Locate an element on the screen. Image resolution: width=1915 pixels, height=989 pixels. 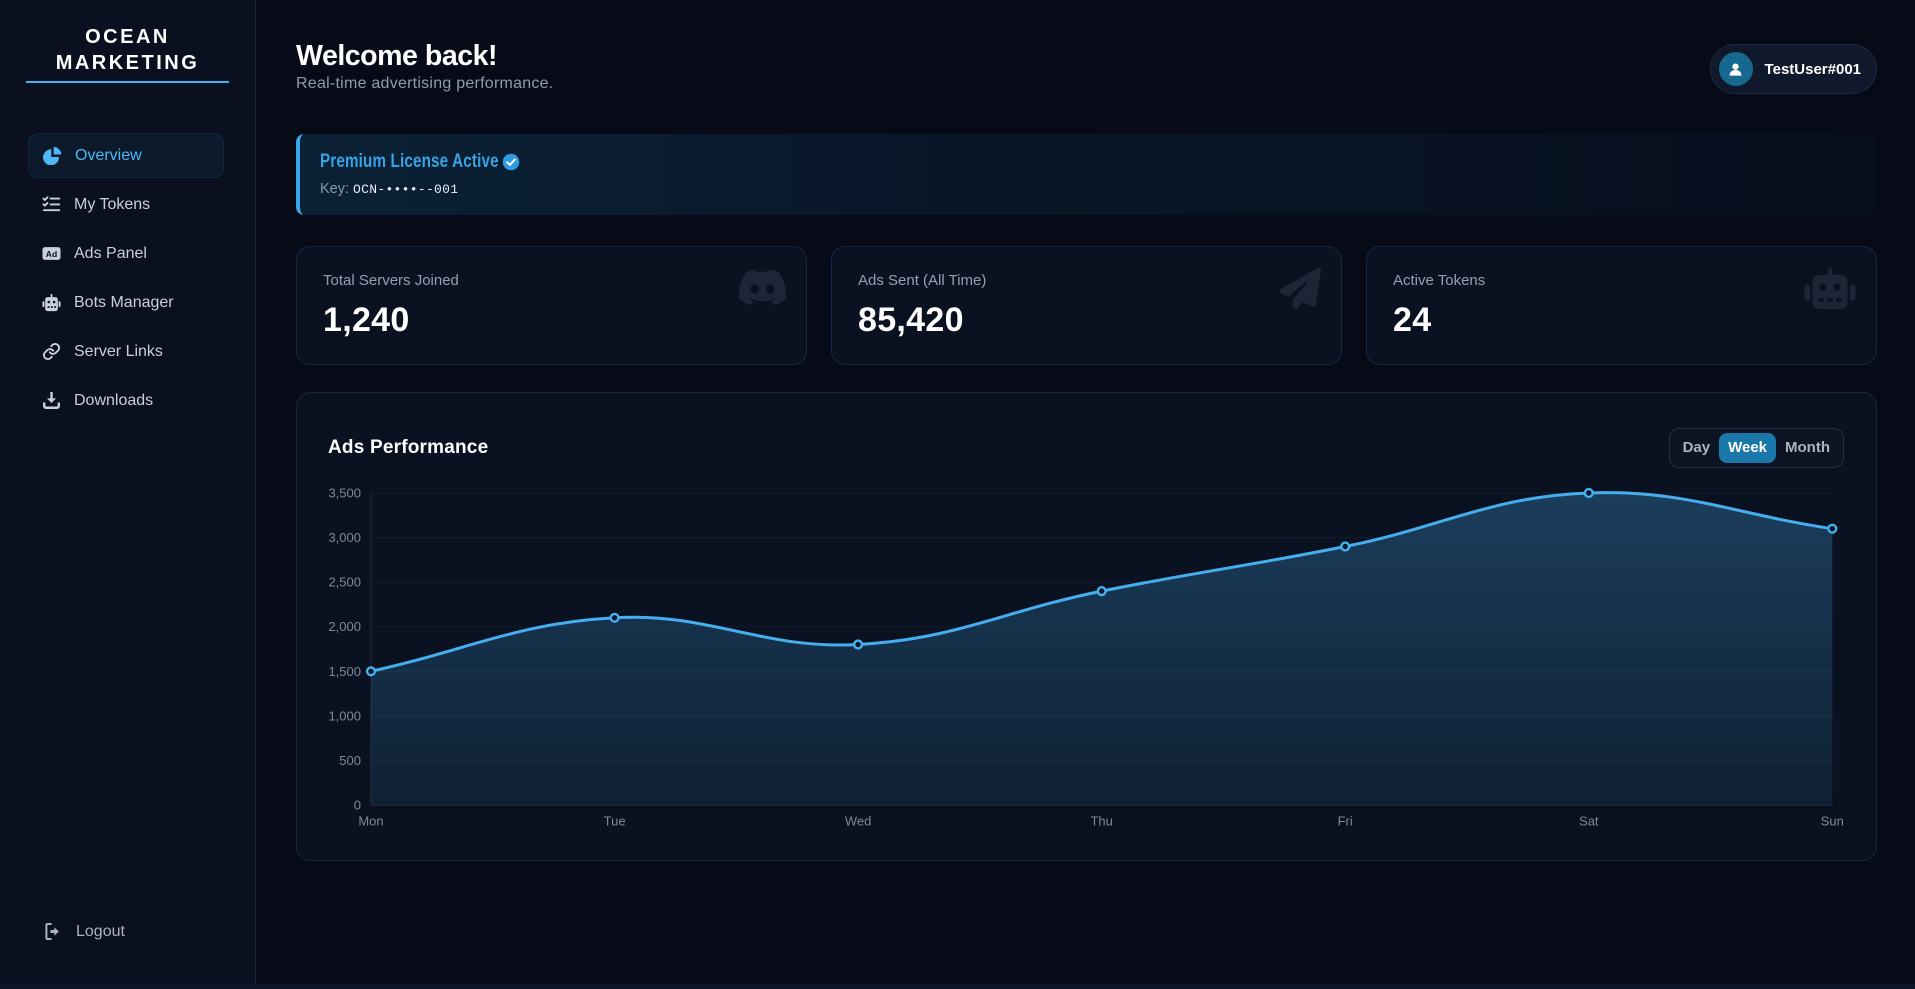
svg-text: Wed is located at coordinates (858, 821).